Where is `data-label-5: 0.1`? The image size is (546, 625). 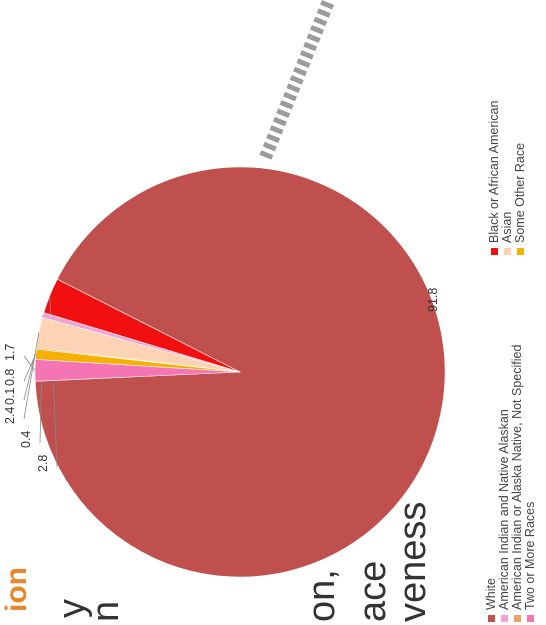 data-label-5: 0.1 is located at coordinates (10, 396).